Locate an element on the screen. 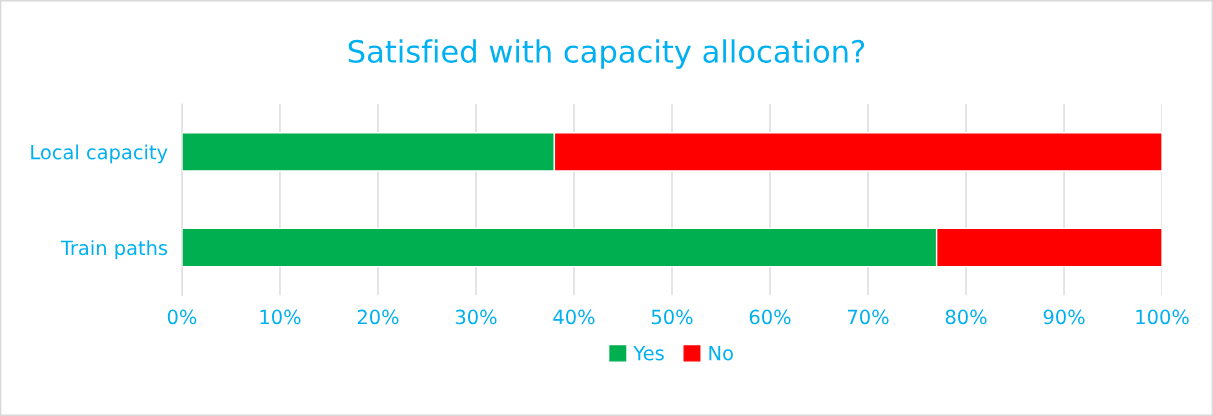 The width and height of the screenshot is (1213, 416). x-tick-label: 20% is located at coordinates (378, 317).